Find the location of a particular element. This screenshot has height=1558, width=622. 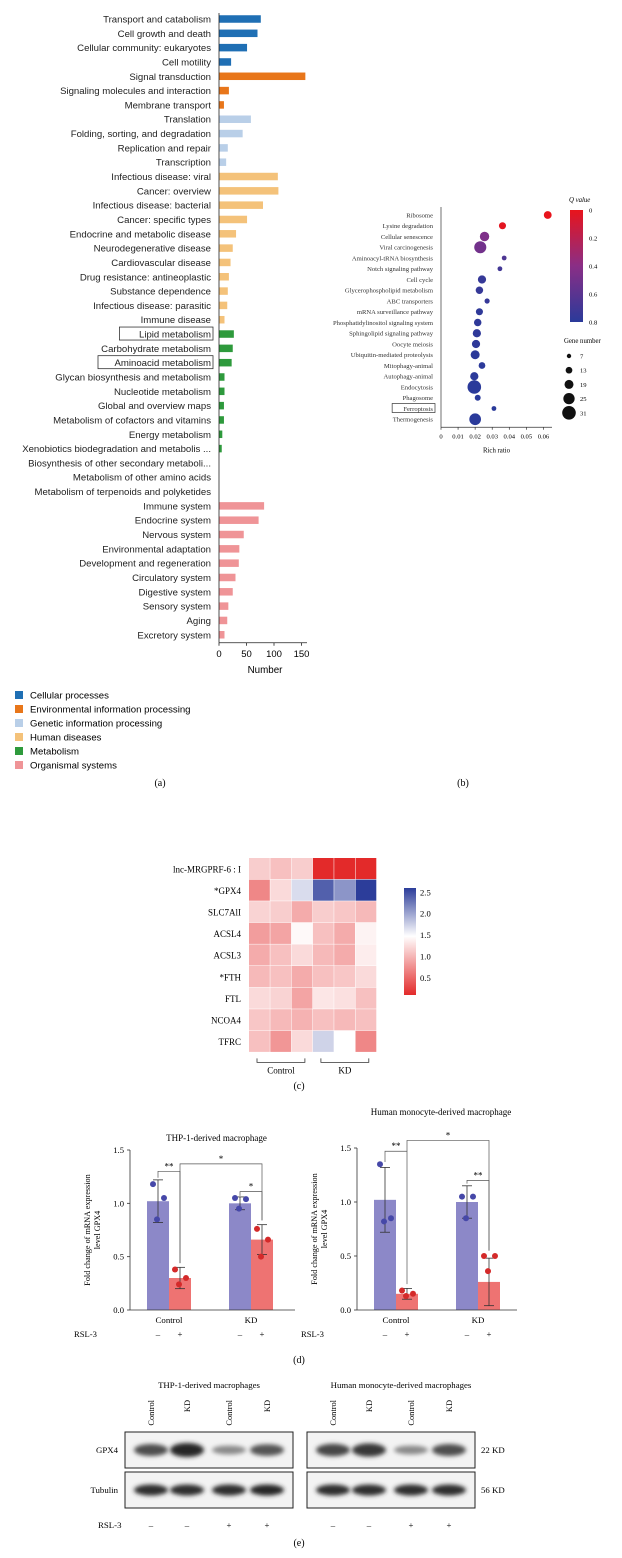

y-tick-label: 1.0 is located at coordinates (345, 1202).